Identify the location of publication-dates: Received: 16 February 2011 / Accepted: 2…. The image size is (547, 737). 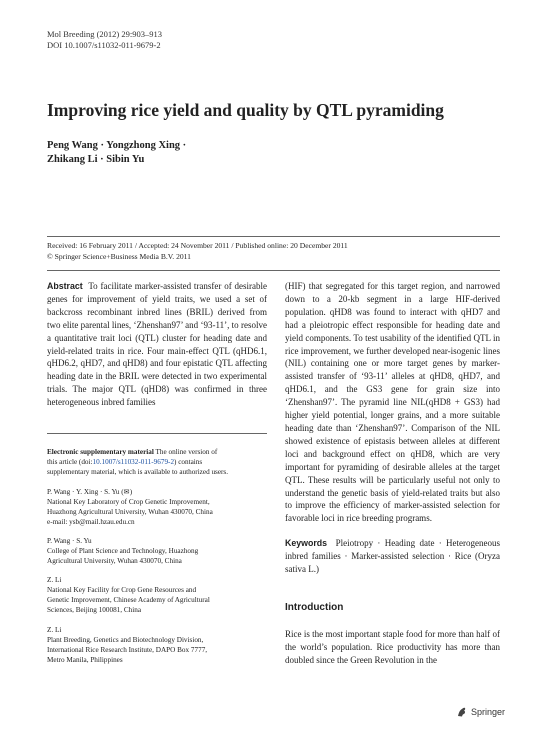
(197, 251).